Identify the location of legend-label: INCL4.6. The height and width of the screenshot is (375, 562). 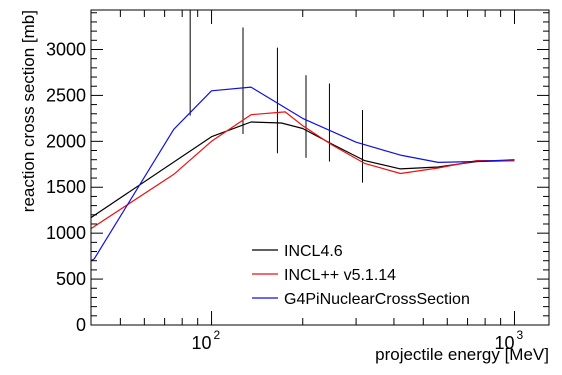
(313, 251).